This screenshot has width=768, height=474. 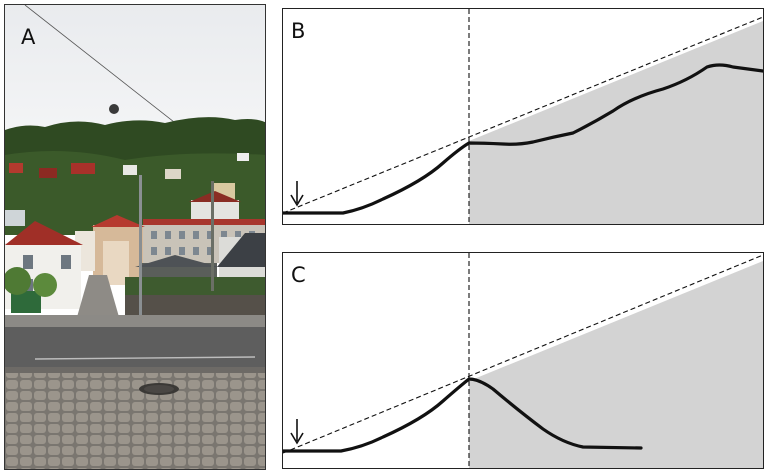 What do you see at coordinates (135, 421) in the screenshot?
I see `cobblestone-pavement` at bounding box center [135, 421].